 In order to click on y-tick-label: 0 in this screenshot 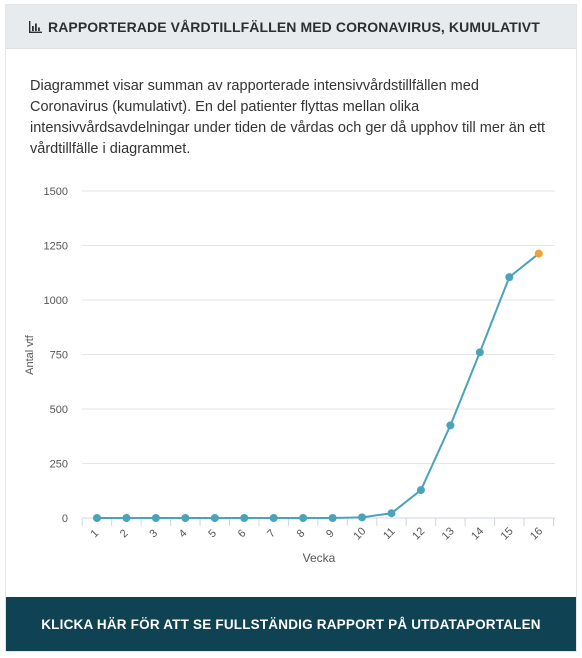, I will do `click(65, 519)`.